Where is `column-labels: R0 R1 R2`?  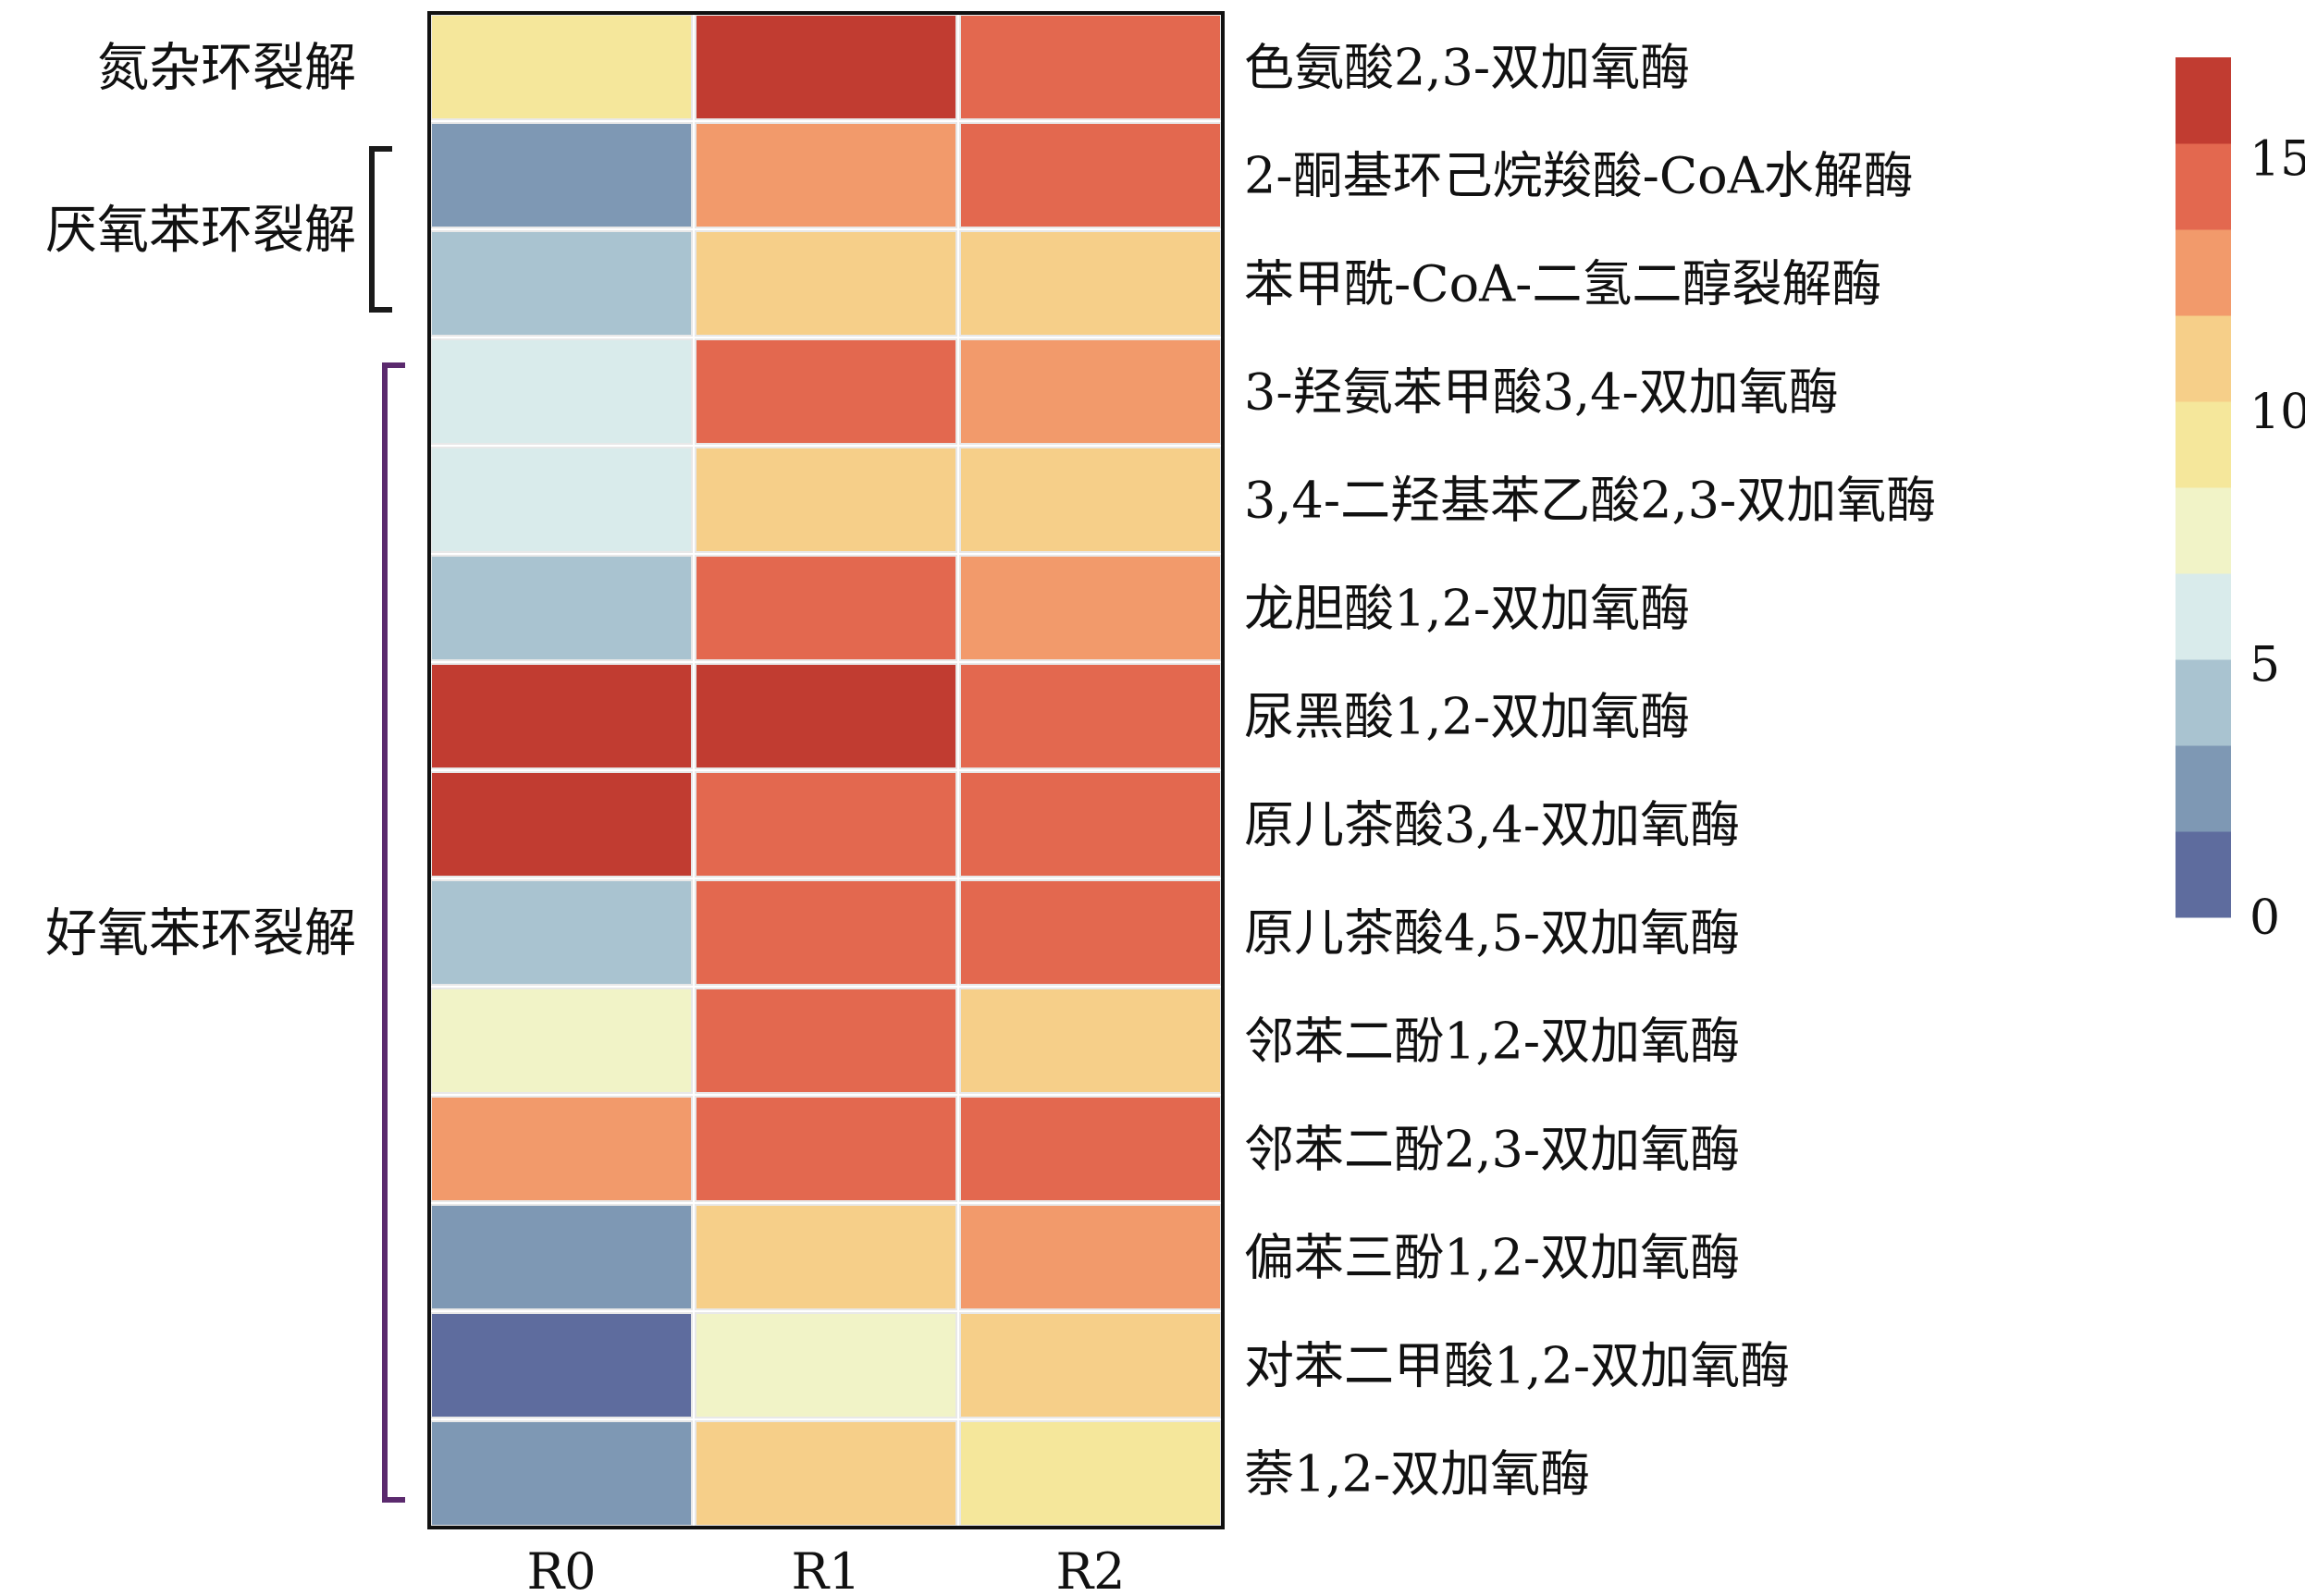 column-labels: R0 R1 R2 is located at coordinates (825, 1569).